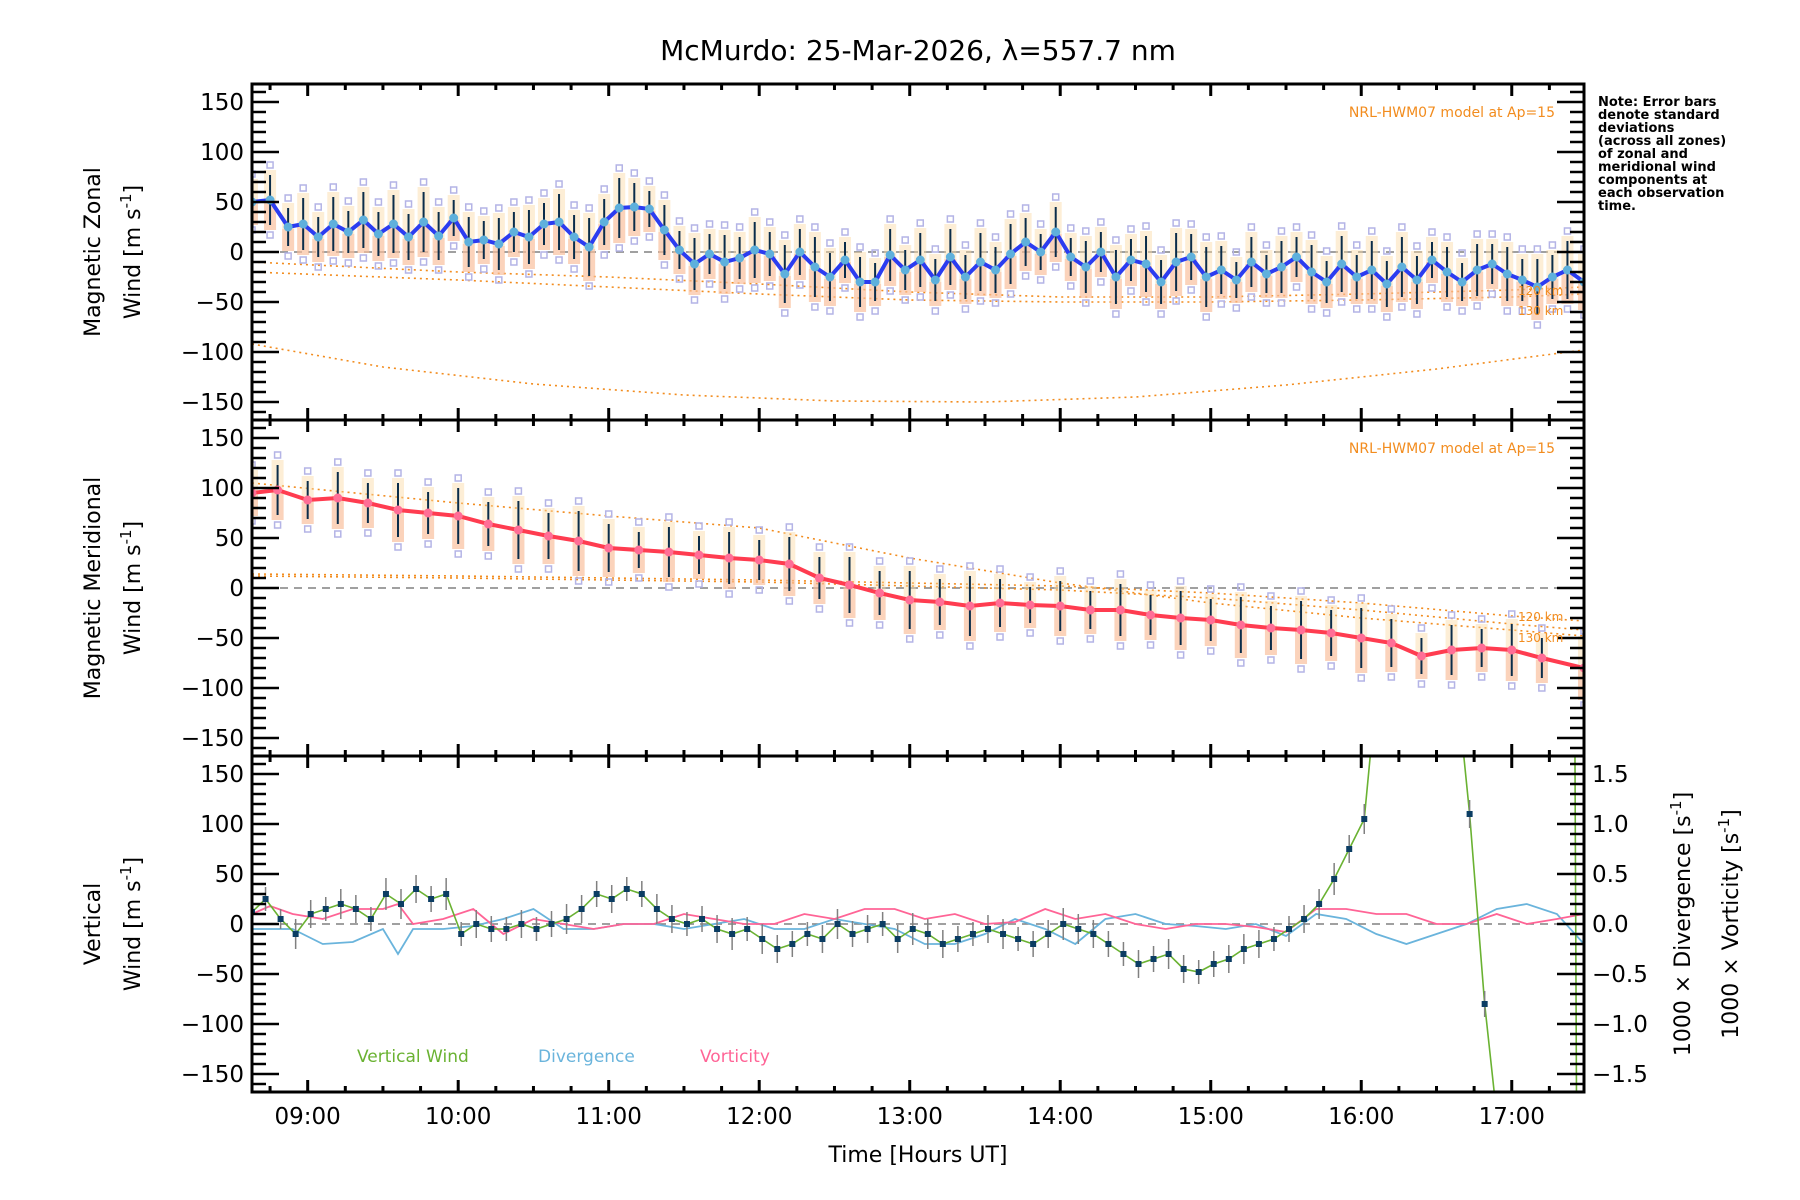 This screenshot has width=1800, height=1200. I want to click on note-line: meridional wind, so click(1657, 167).